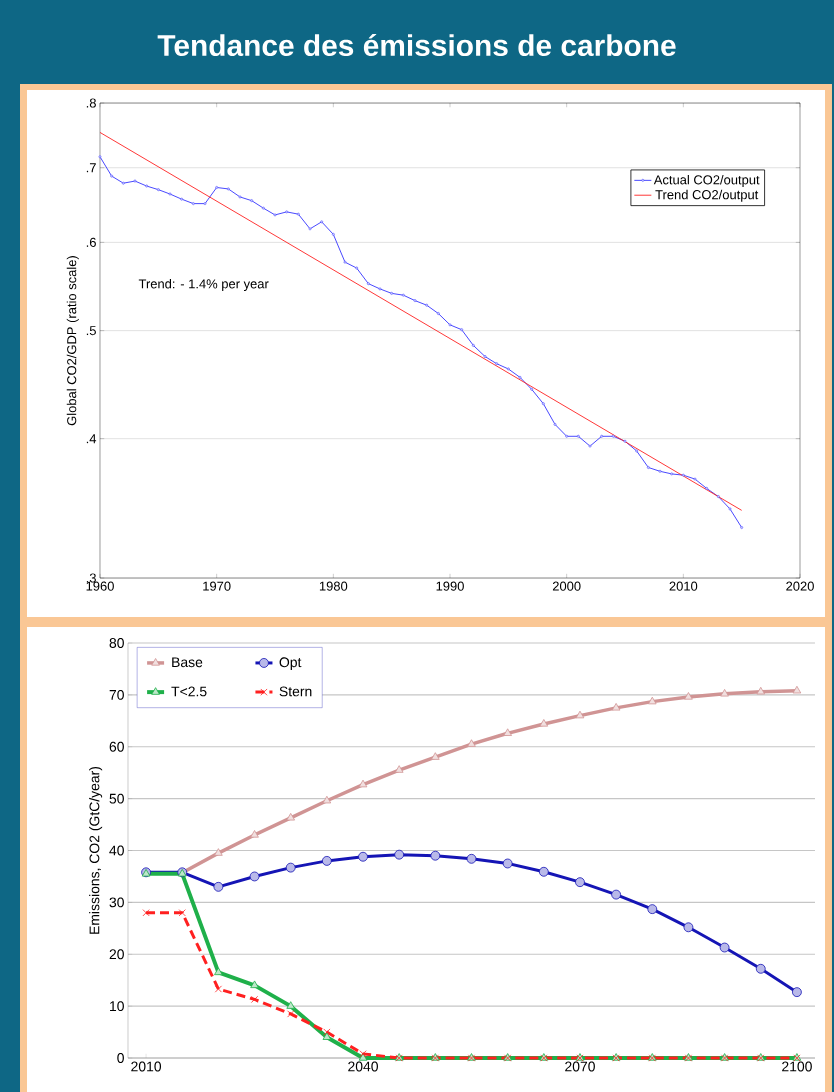 The height and width of the screenshot is (1092, 834). What do you see at coordinates (217, 586) in the screenshot?
I see `x-tick-label: 1970` at bounding box center [217, 586].